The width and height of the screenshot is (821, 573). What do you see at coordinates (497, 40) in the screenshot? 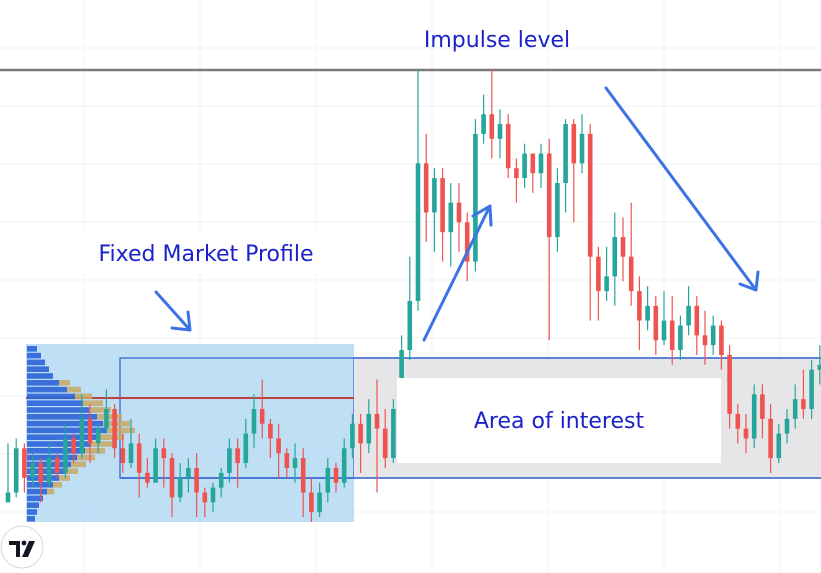
I see `impulse-level-label: Impulse level` at bounding box center [497, 40].